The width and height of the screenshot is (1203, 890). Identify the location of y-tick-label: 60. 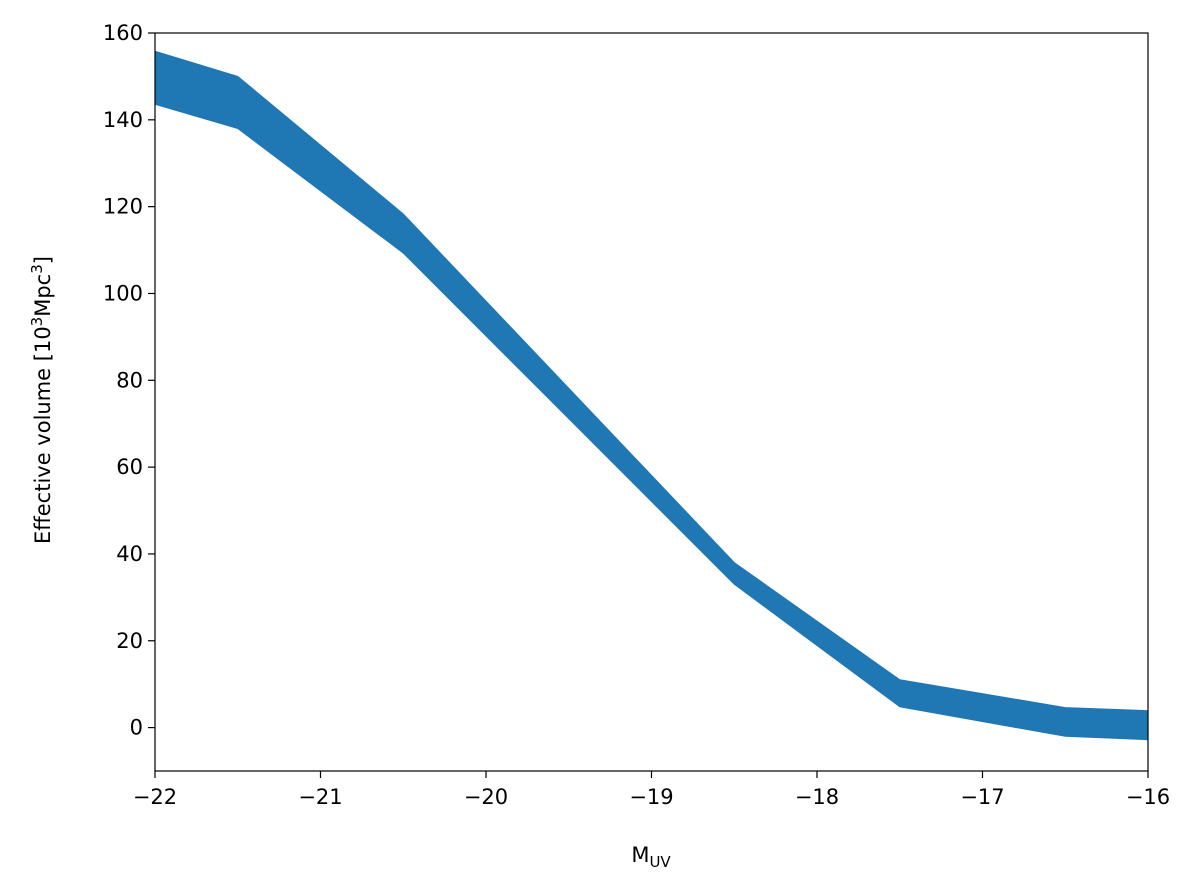
(129, 467).